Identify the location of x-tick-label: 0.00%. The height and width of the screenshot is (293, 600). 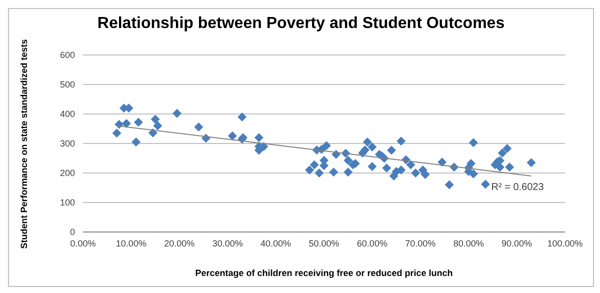
(83, 243).